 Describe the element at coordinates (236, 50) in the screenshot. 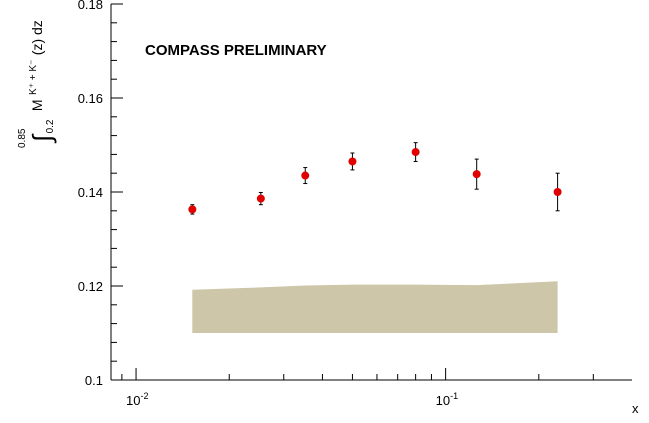

I see `annotation-text: COMPASS PRELIMINARY` at that location.